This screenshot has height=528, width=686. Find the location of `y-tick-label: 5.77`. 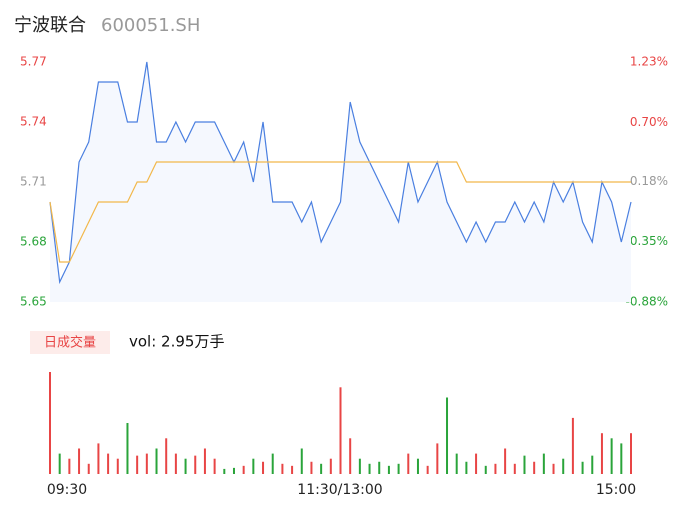

y-tick-label: 5.77 is located at coordinates (33, 62).